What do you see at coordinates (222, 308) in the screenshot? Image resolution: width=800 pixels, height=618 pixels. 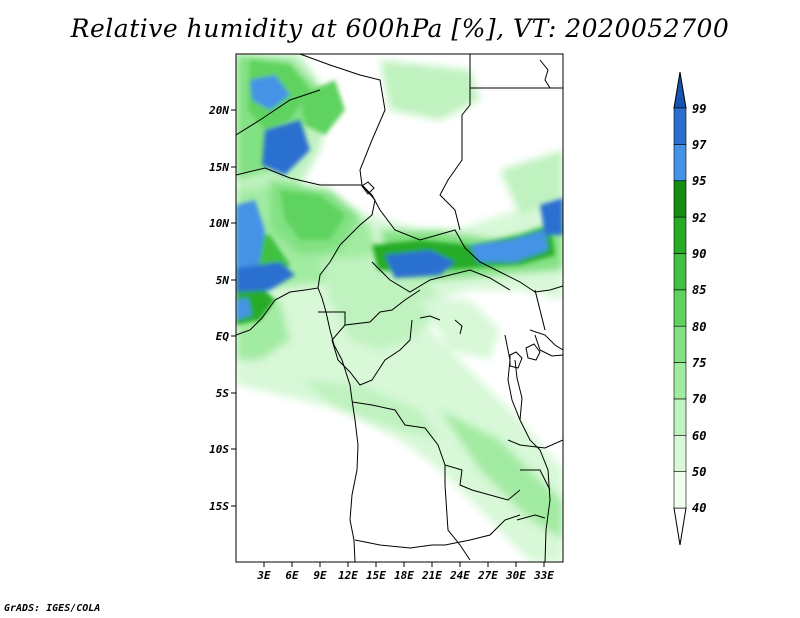 I see `lat-axis: 20N 15N 10N 5N EQ 5S 10S 15S` at bounding box center [222, 308].